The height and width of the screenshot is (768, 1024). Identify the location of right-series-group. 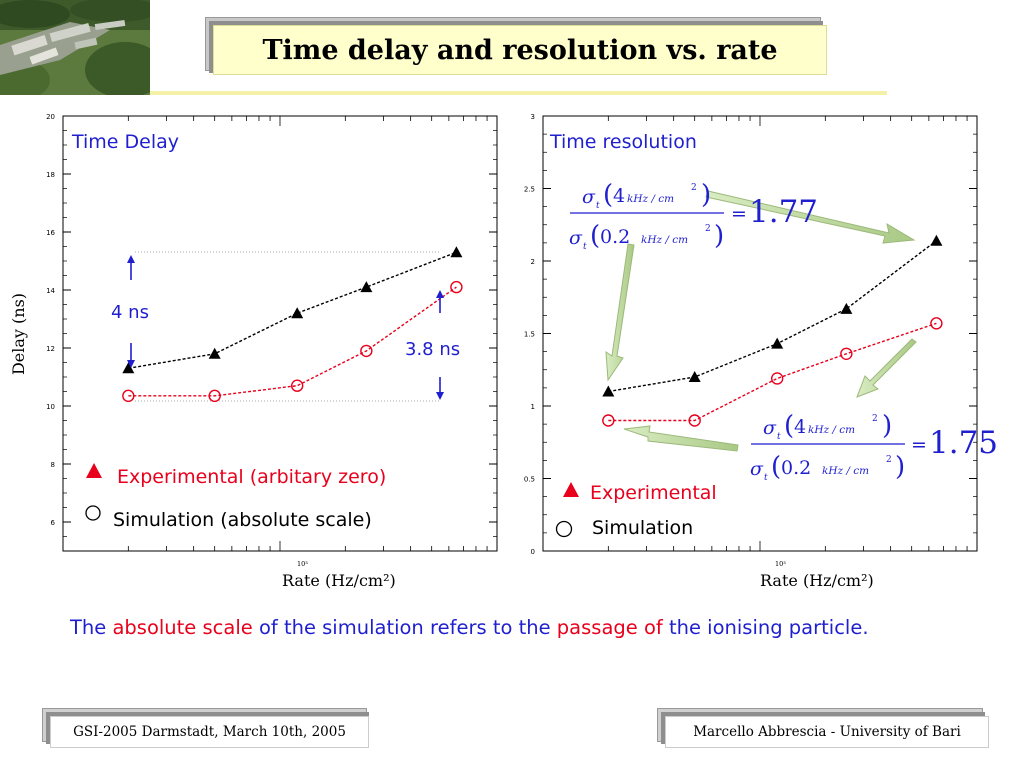
(772, 330).